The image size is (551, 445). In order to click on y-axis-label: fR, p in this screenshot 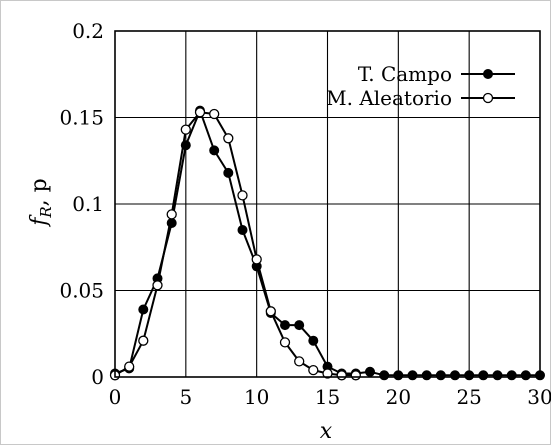, I will do `click(41, 203)`.